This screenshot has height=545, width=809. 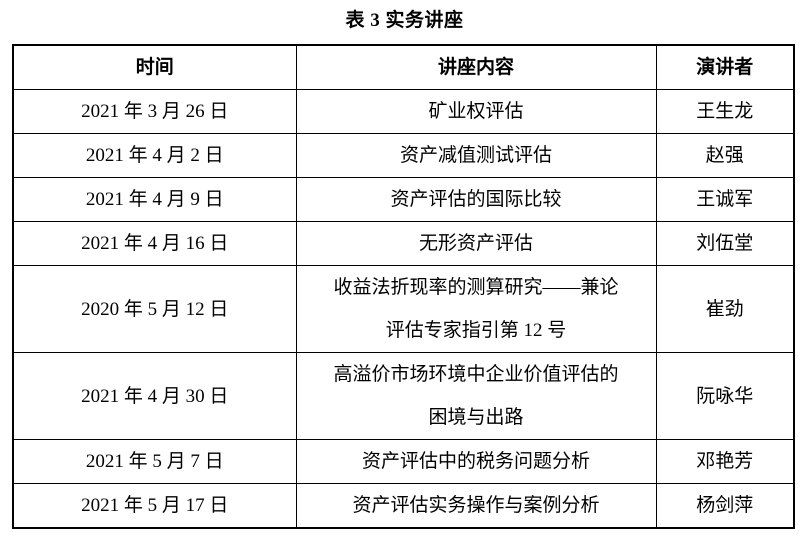 What do you see at coordinates (476, 461) in the screenshot?
I see `content-cell: 资产评估中的税务问题分析` at bounding box center [476, 461].